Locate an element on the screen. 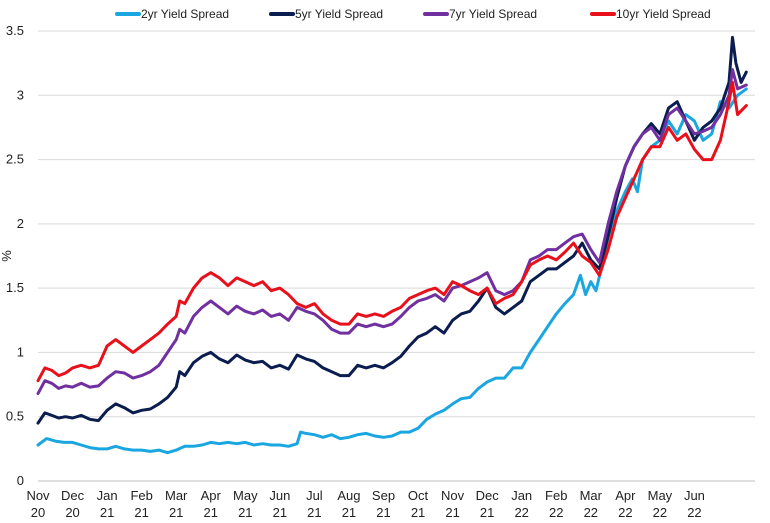  x-tick-3: Feb 21 is located at coordinates (141, 504).